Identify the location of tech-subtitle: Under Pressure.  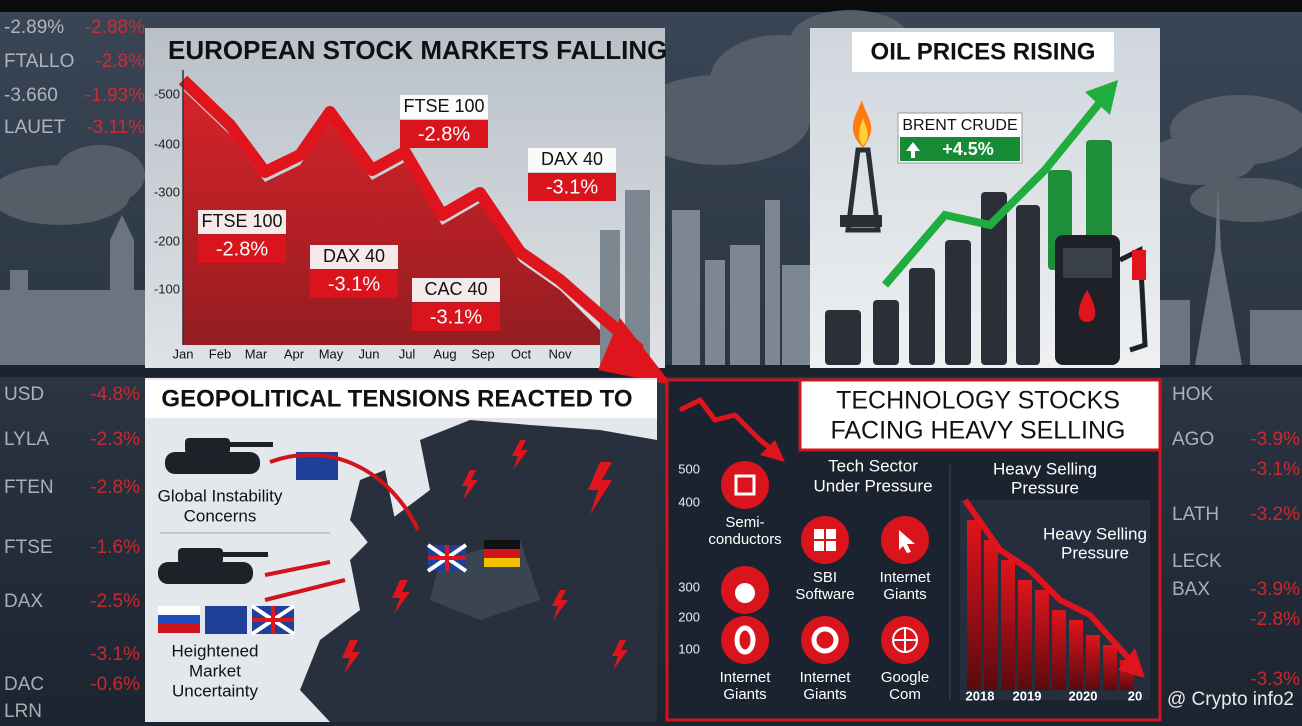
(872, 485).